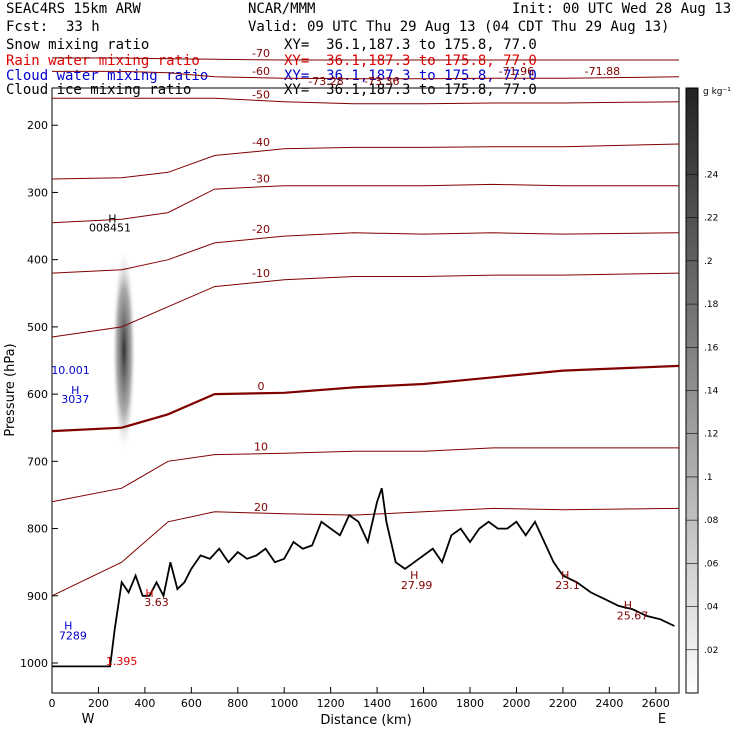  What do you see at coordinates (261, 71) in the screenshot?
I see `contour-label-1: -60` at bounding box center [261, 71].